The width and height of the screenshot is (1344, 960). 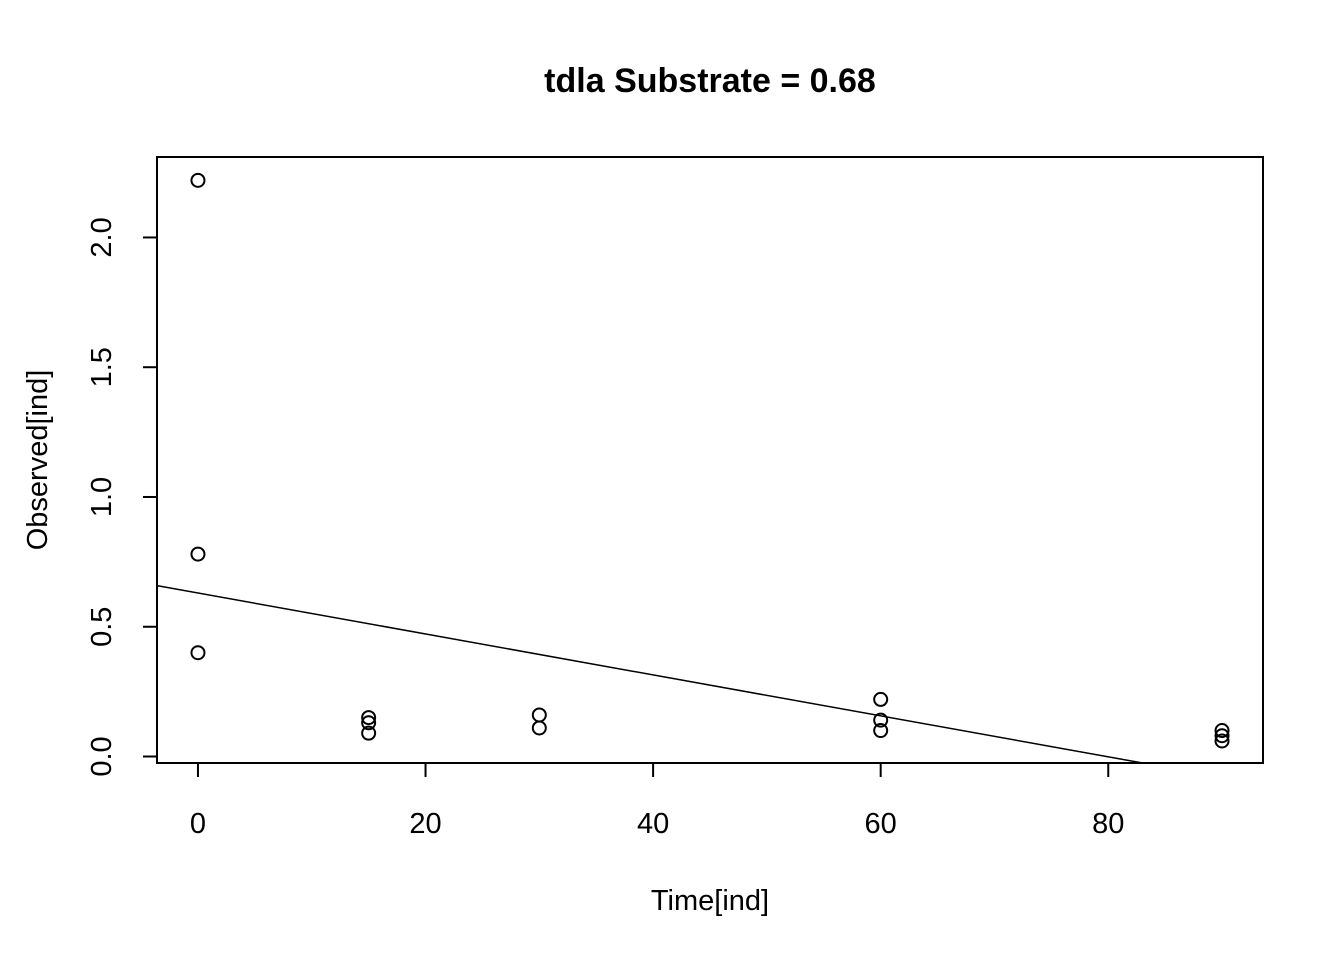 What do you see at coordinates (198, 824) in the screenshot?
I see `x-tick-label: 0` at bounding box center [198, 824].